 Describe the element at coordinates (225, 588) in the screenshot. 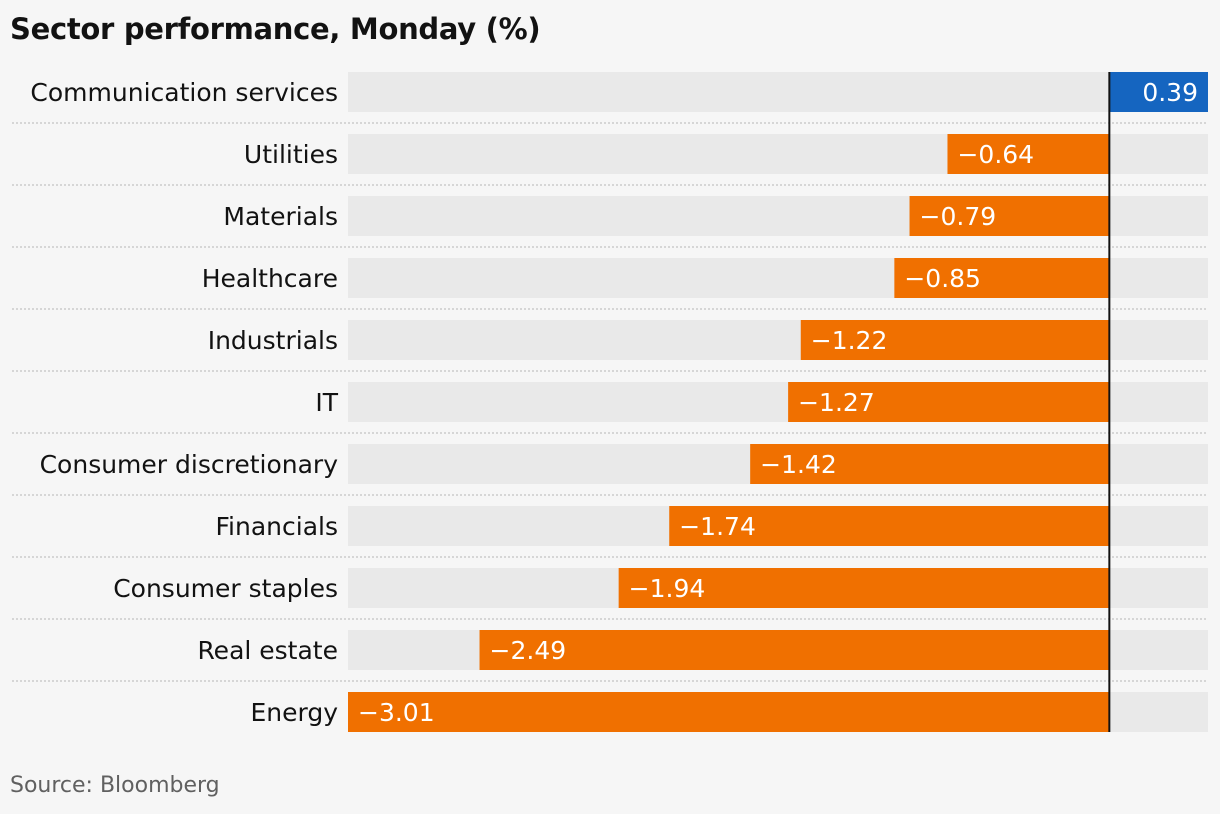

I see `category-label: Consumer staples` at that location.